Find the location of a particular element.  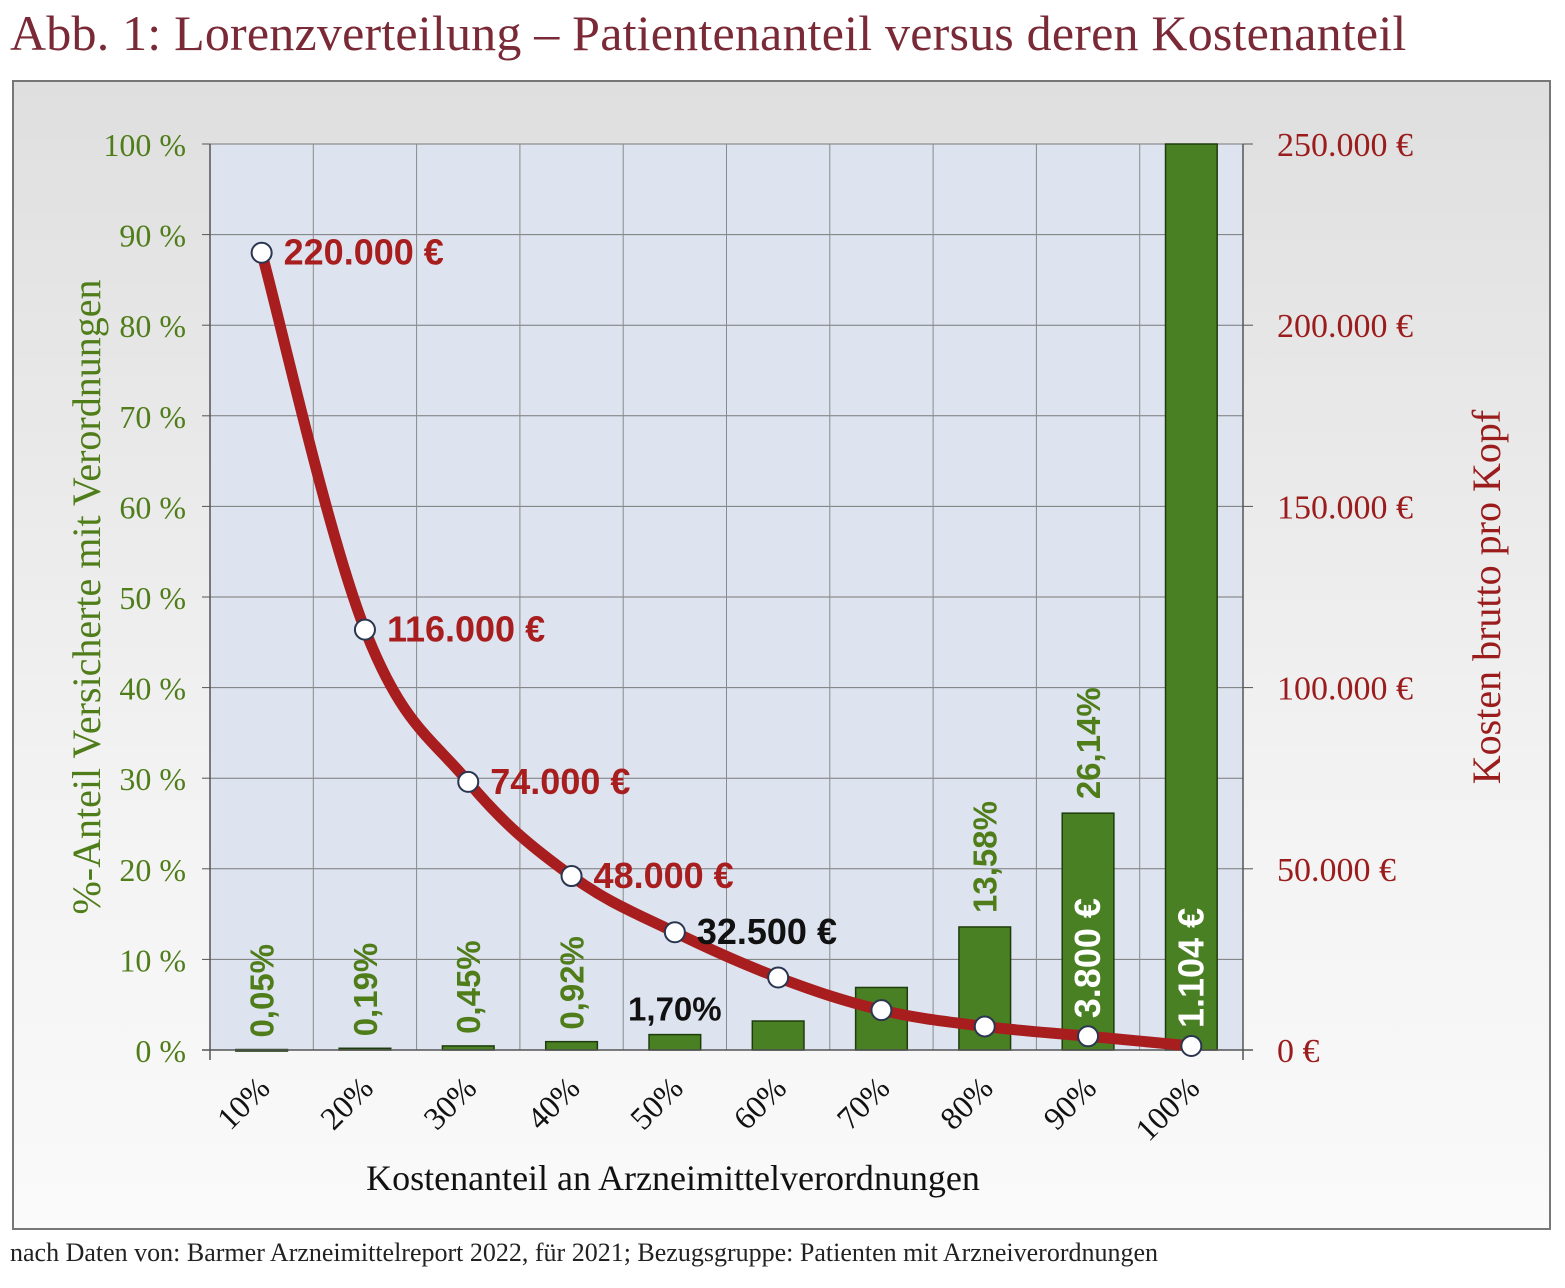

x-axis-title: Kostenanteil an Arzneimittelverordnungen is located at coordinates (673, 1178).